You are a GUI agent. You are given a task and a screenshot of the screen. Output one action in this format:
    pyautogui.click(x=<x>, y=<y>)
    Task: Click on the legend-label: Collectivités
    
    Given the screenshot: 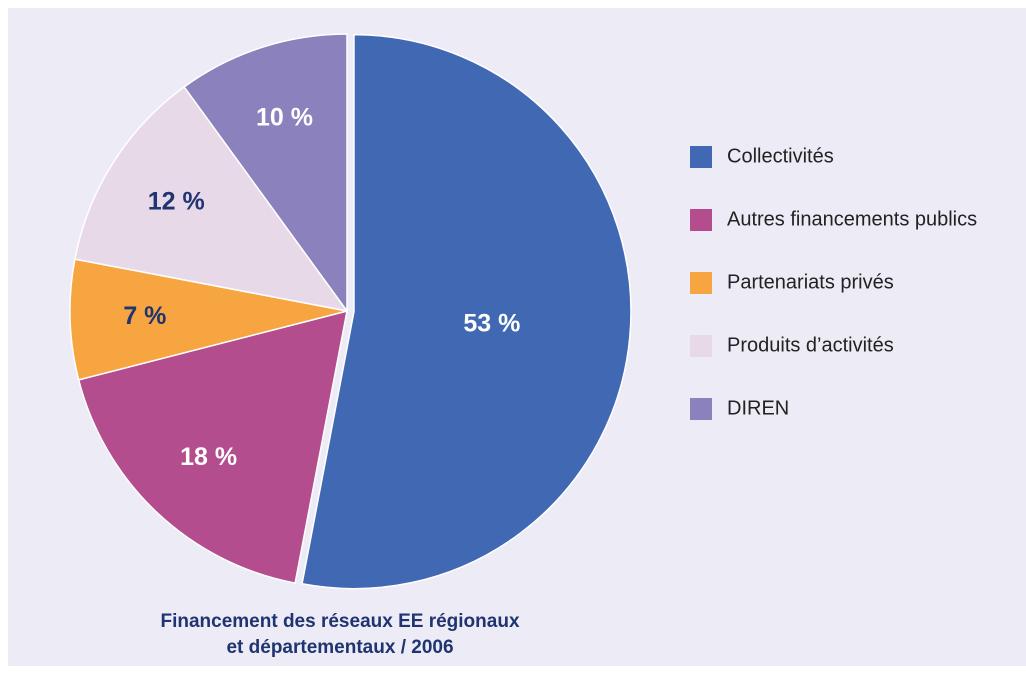 What is the action you would take?
    pyautogui.click(x=780, y=156)
    